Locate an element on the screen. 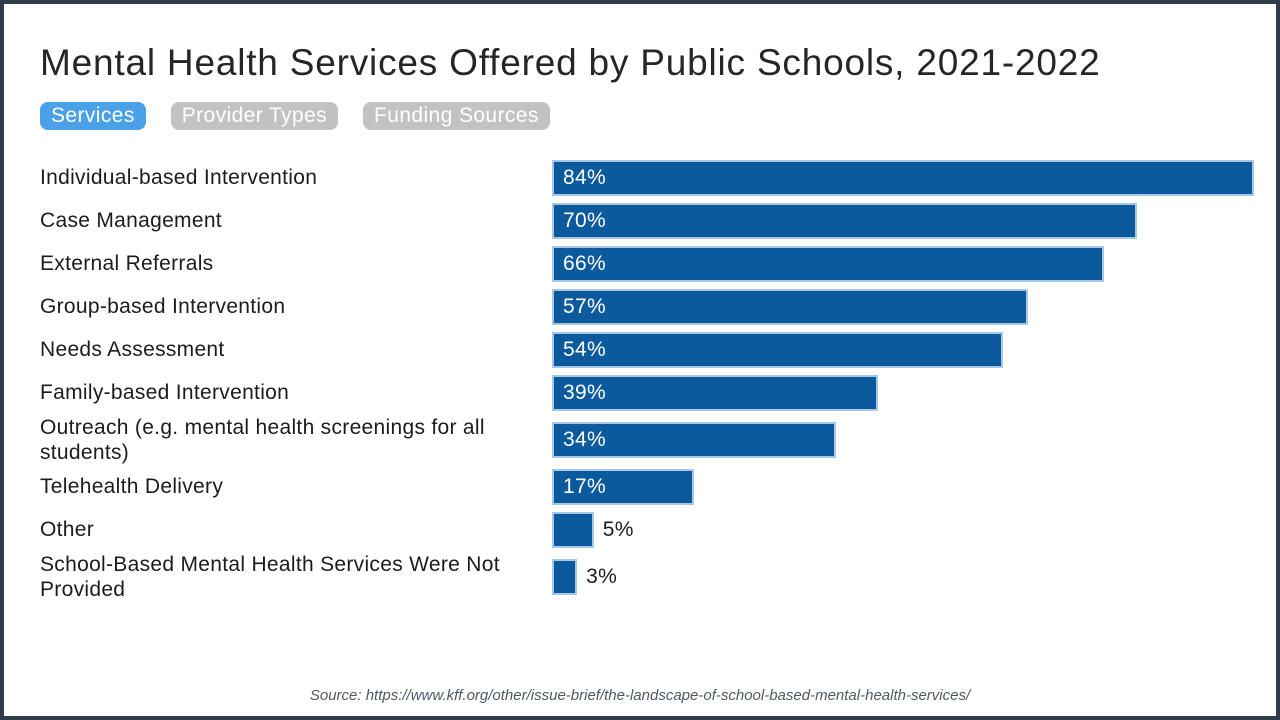 This screenshot has height=720, width=1280. tab-bar: Services Provider Types Funding Sources is located at coordinates (658, 115).